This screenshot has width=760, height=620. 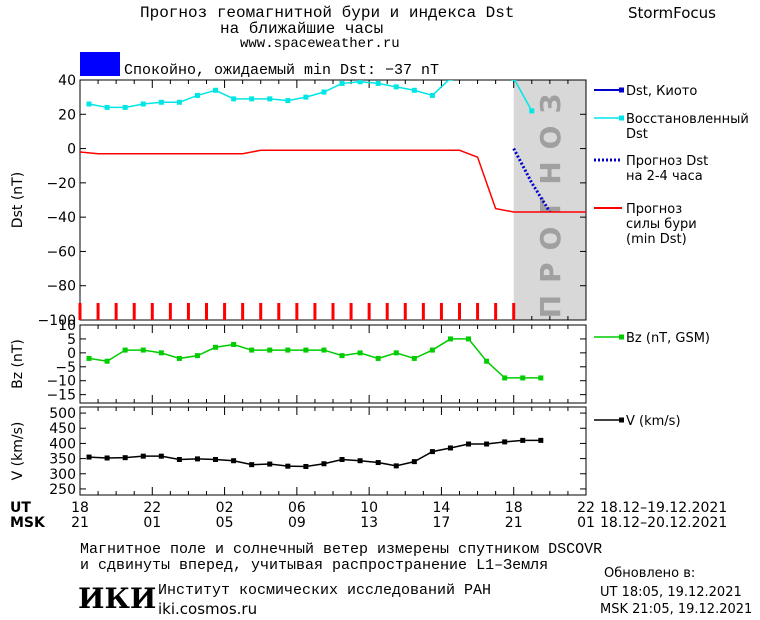 What do you see at coordinates (325, 590) in the screenshot?
I see `institute-name: Институт космических исследований РАН` at bounding box center [325, 590].